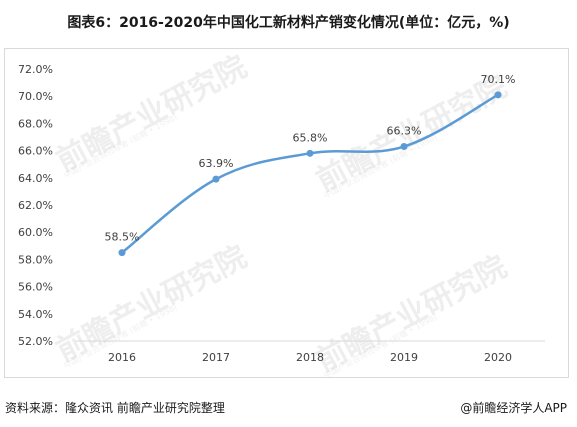  I want to click on x-tick-label: 2020, so click(498, 357).